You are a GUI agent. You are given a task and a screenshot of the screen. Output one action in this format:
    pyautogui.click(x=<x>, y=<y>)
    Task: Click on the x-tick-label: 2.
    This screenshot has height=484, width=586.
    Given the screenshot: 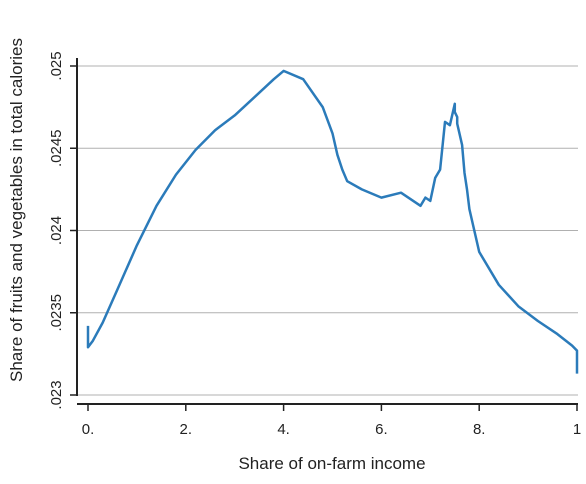 What is the action you would take?
    pyautogui.click(x=186, y=429)
    